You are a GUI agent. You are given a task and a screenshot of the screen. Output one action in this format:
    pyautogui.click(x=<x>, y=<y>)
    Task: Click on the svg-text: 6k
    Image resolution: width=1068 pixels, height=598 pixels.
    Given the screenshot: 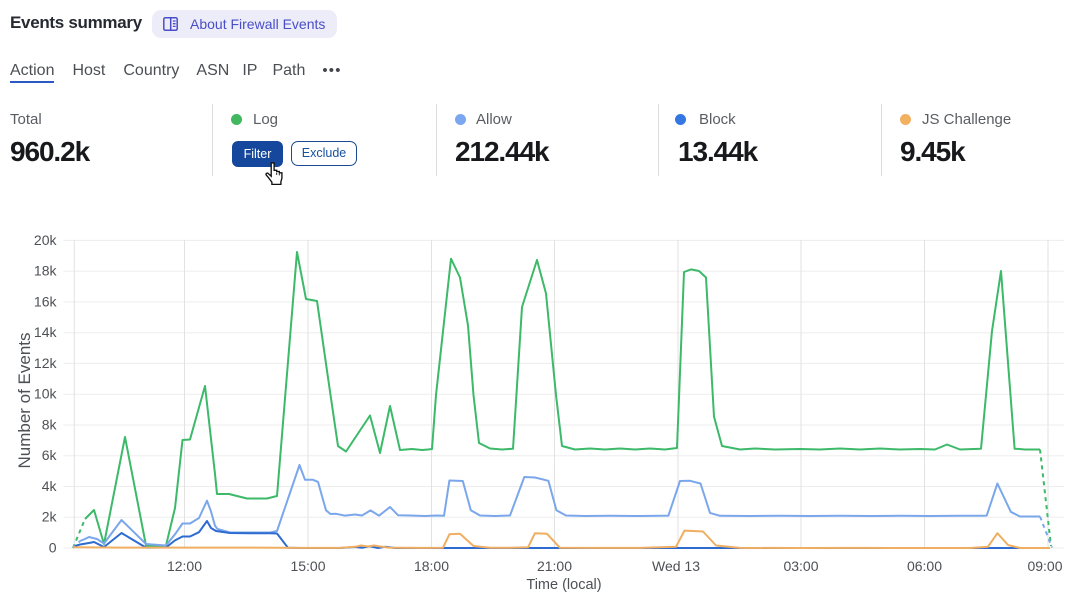 What is the action you would take?
    pyautogui.click(x=50, y=455)
    